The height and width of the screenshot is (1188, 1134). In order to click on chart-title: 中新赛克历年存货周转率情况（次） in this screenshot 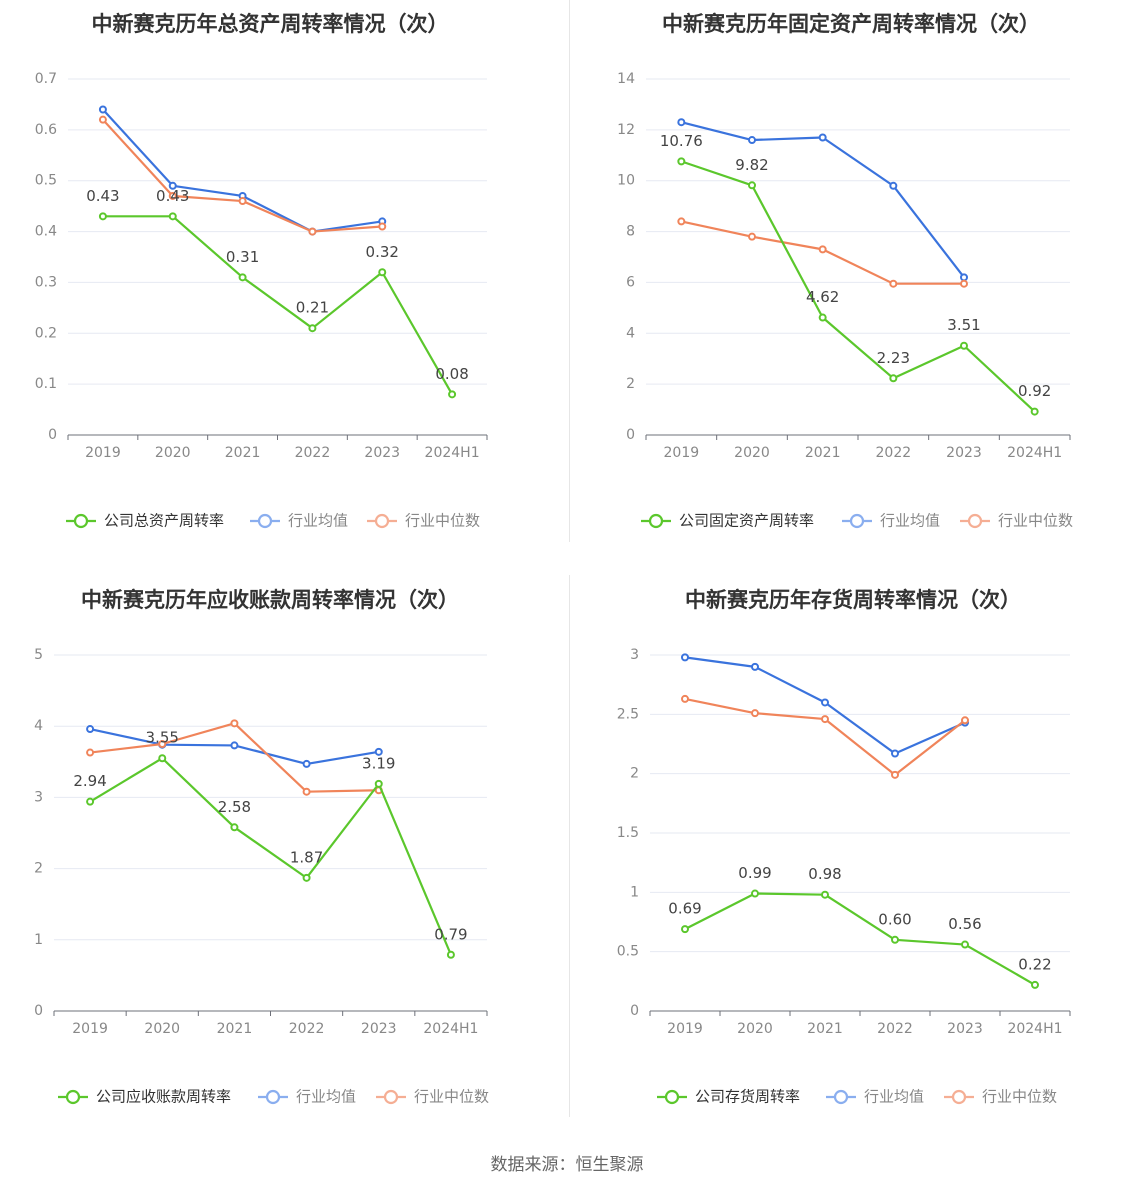, I will do `click(853, 600)`.